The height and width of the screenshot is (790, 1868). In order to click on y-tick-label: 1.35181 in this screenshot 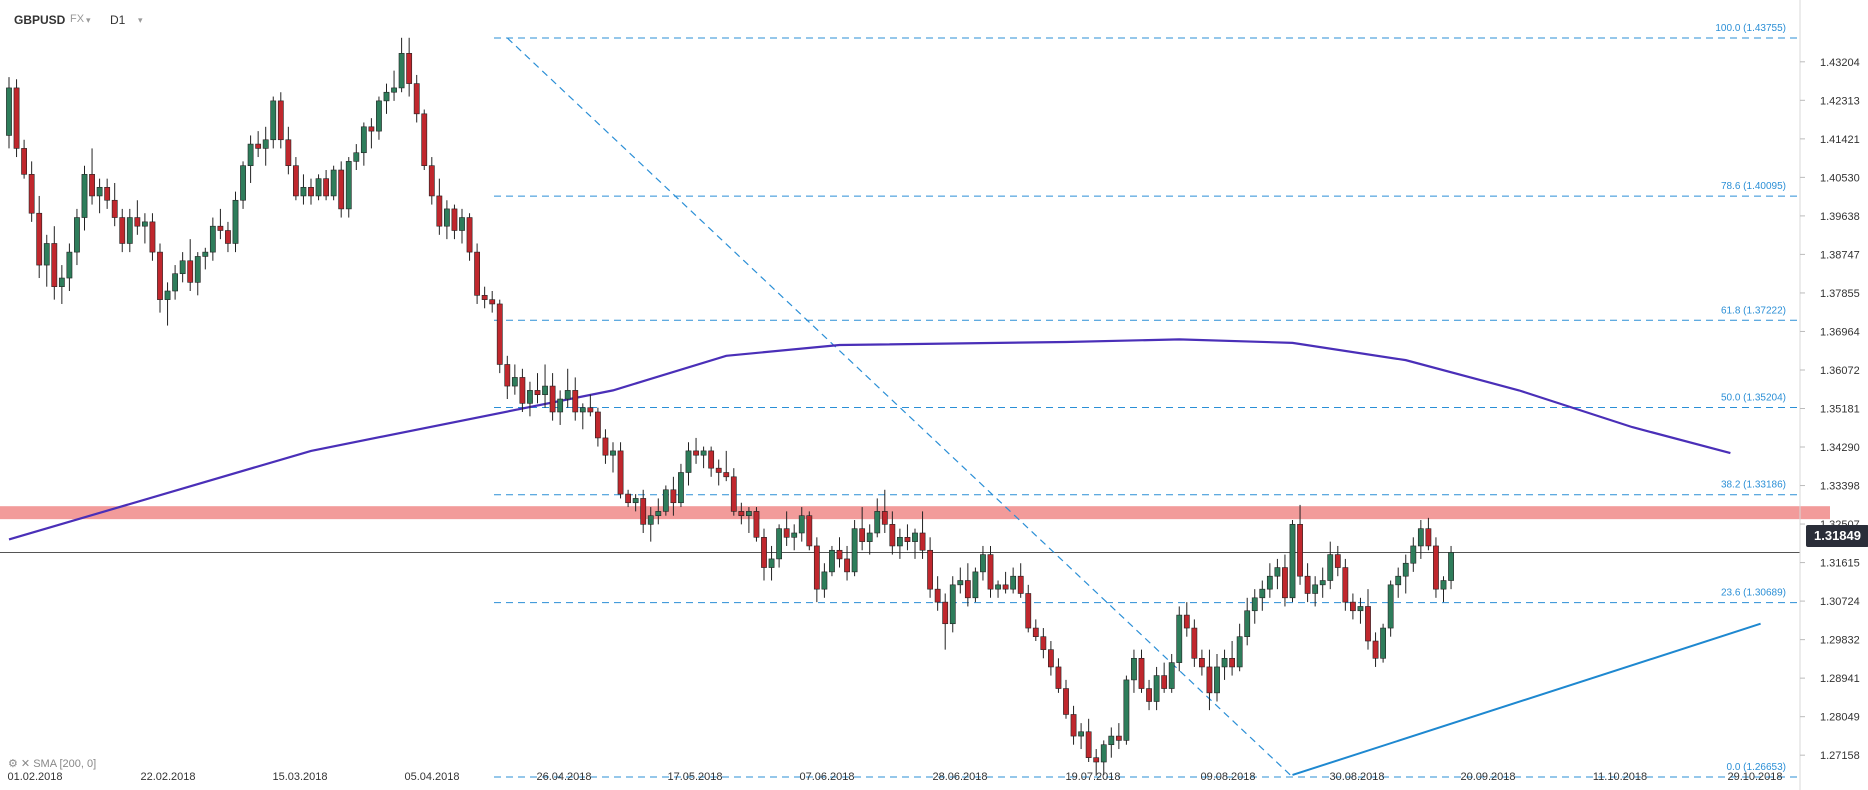, I will do `click(1840, 409)`.